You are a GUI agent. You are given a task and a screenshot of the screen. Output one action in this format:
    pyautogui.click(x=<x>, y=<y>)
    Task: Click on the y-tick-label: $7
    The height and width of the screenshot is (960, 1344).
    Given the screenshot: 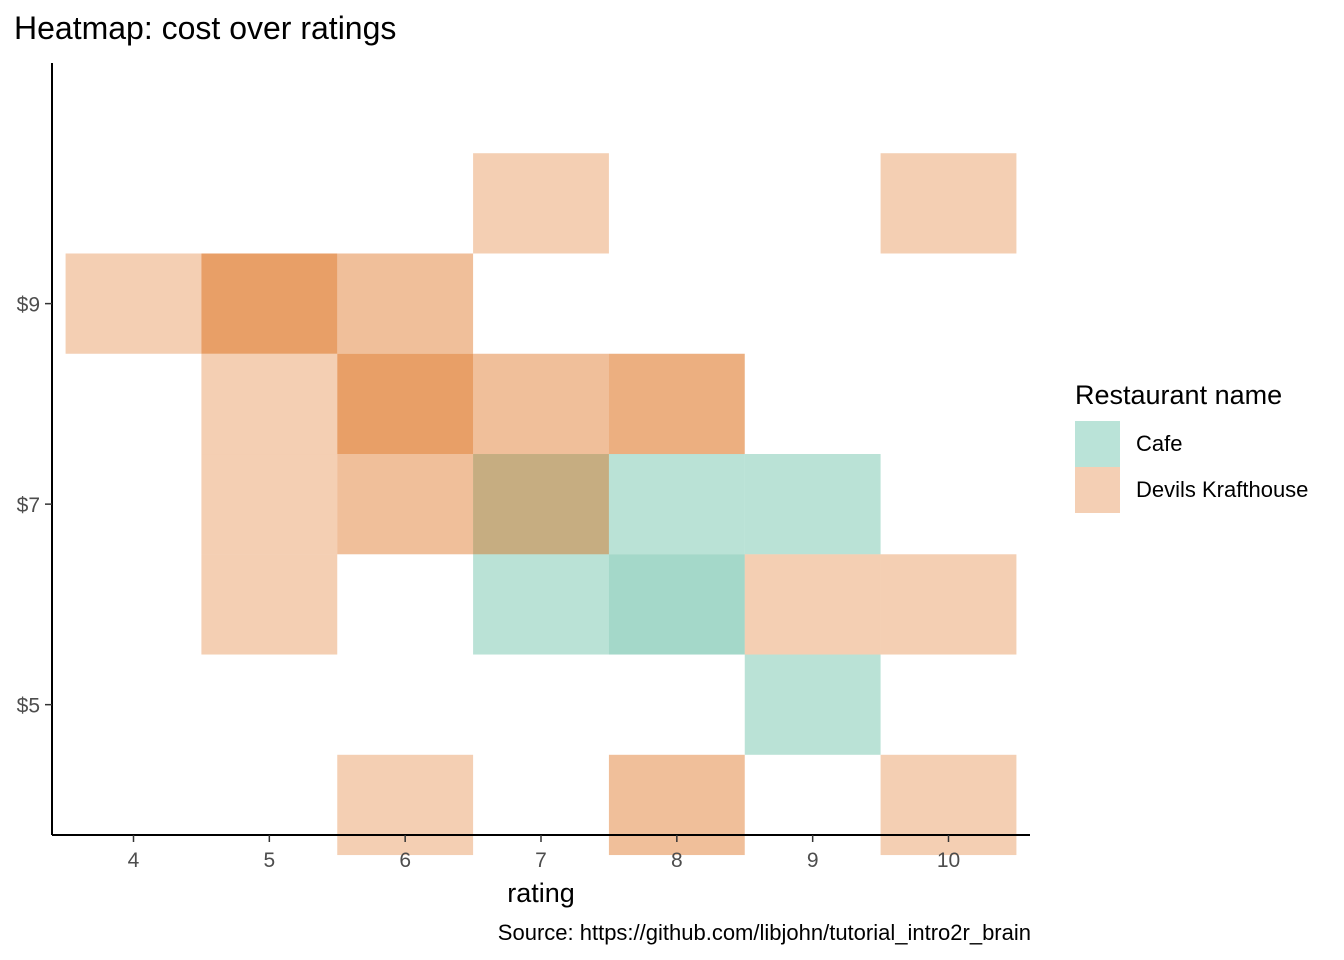 What is the action you would take?
    pyautogui.click(x=28, y=505)
    